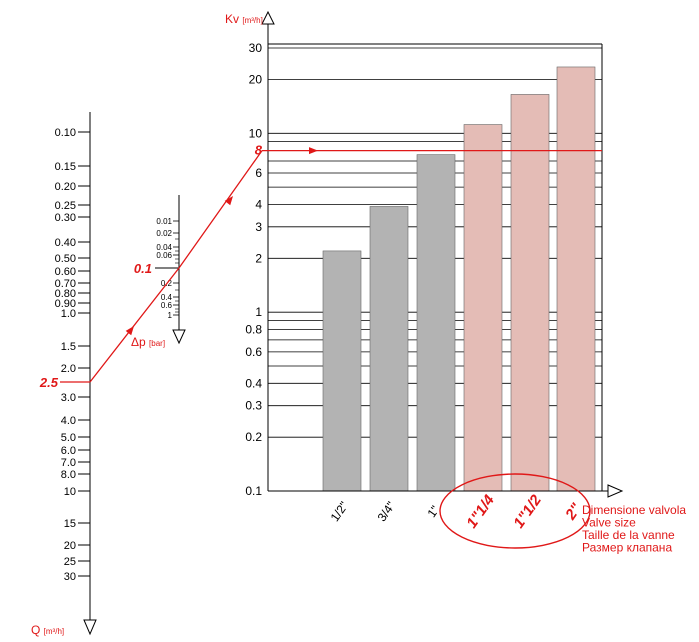 This screenshot has height=642, width=699. What do you see at coordinates (253, 383) in the screenshot?
I see `kv-tick-label: 0.4` at bounding box center [253, 383].